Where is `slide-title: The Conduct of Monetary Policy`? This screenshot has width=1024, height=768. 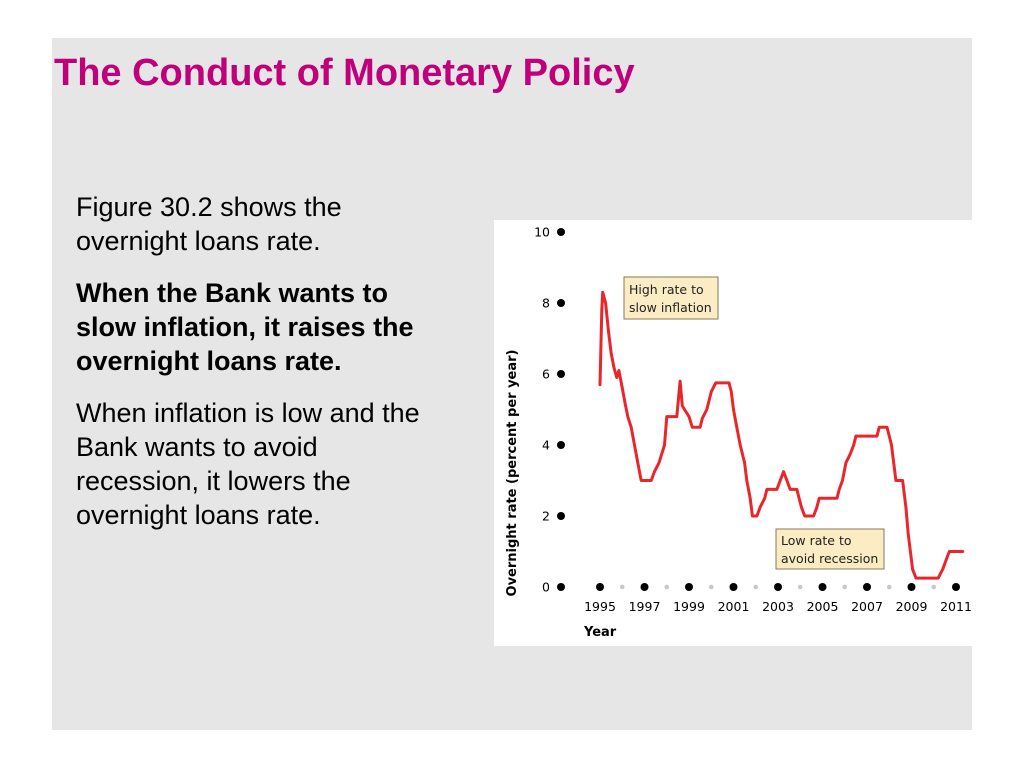 slide-title: The Conduct of Monetary Policy is located at coordinates (344, 73).